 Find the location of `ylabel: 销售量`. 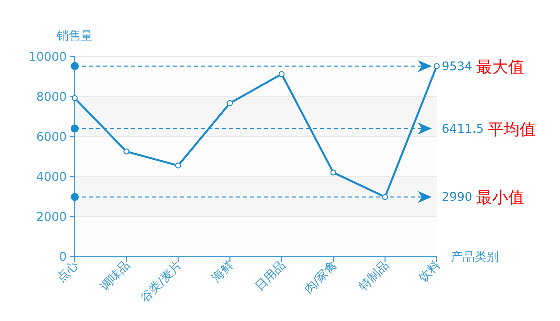

ylabel: 销售量 is located at coordinates (75, 36).